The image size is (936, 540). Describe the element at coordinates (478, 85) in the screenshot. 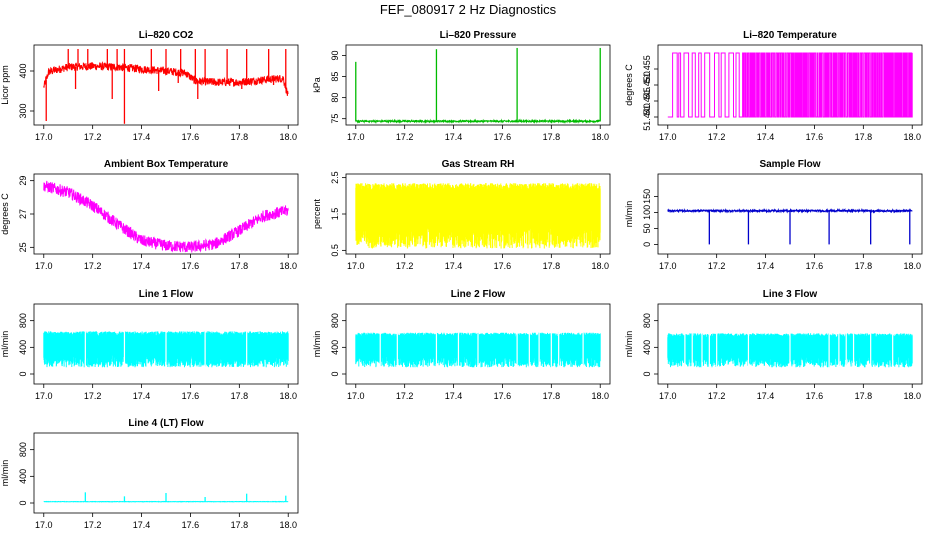

I see `series-pressure` at that location.